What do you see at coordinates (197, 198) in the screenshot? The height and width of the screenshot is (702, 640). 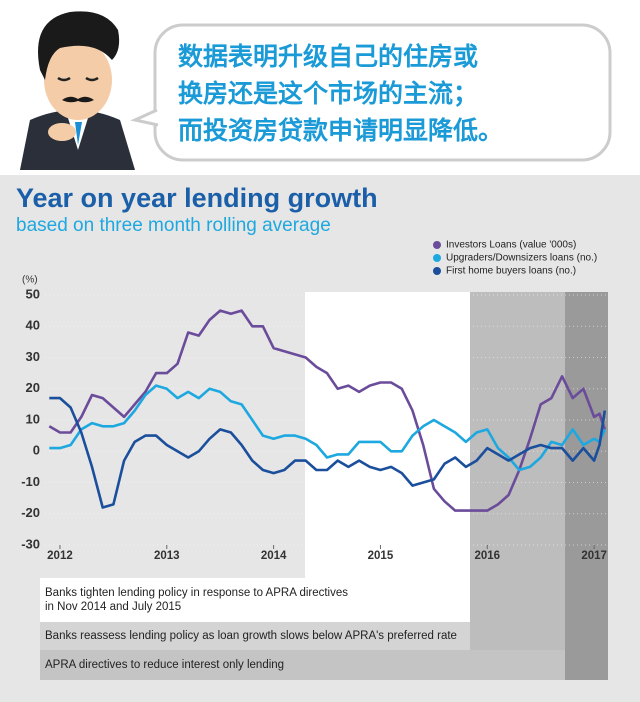 I see `chart-title: Year on year lending growth` at bounding box center [197, 198].